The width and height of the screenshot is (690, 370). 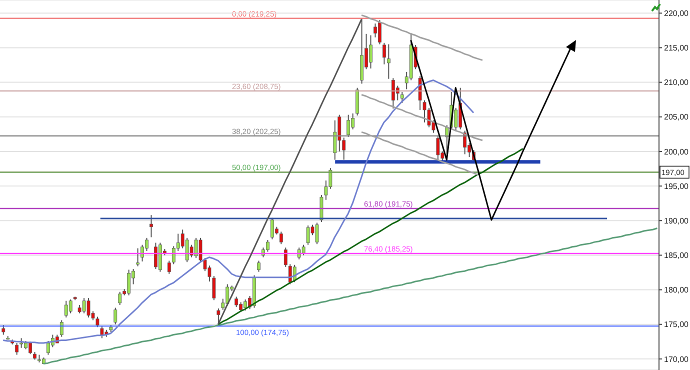 I want to click on y-tick-label: 220,00, so click(x=677, y=13).